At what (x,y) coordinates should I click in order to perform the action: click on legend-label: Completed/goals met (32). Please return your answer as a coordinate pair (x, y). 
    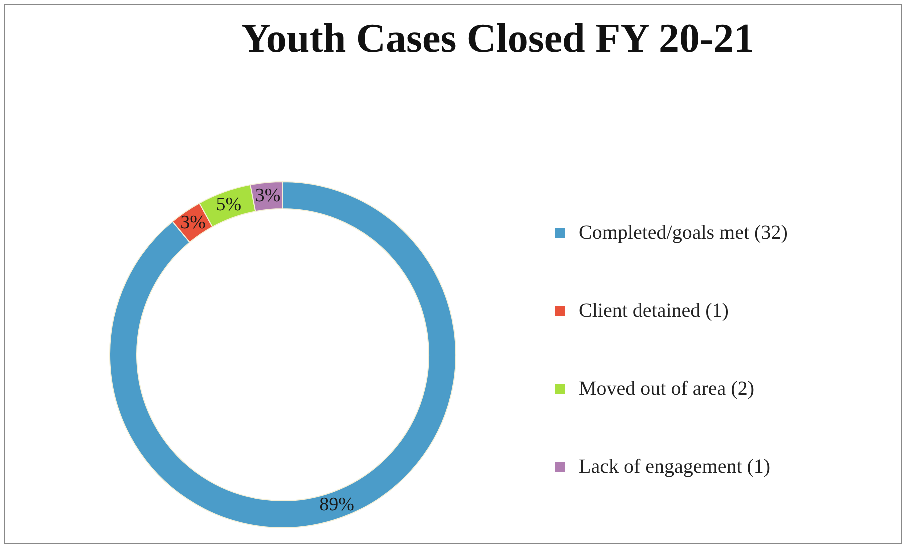
    Looking at the image, I should click on (683, 233).